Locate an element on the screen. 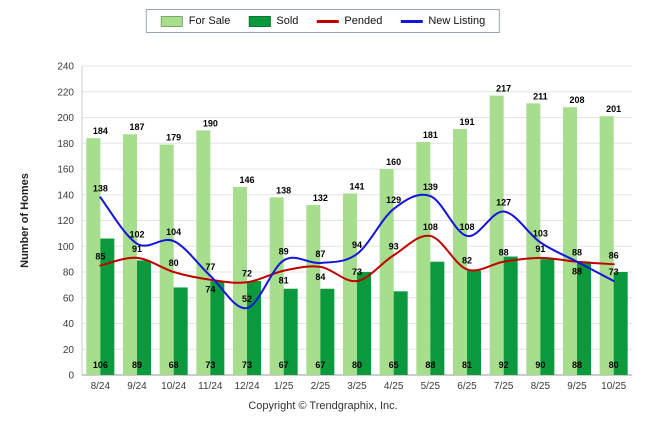  legend-label: New Listing is located at coordinates (457, 21).